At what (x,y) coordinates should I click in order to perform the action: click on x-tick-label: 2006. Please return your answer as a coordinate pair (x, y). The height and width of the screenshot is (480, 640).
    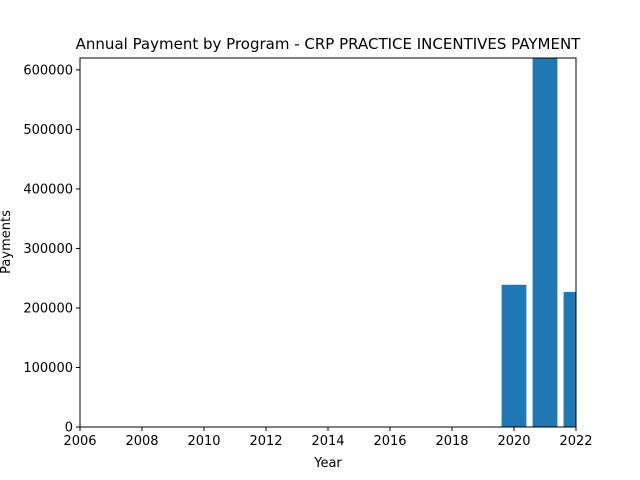
    Looking at the image, I should click on (79, 441).